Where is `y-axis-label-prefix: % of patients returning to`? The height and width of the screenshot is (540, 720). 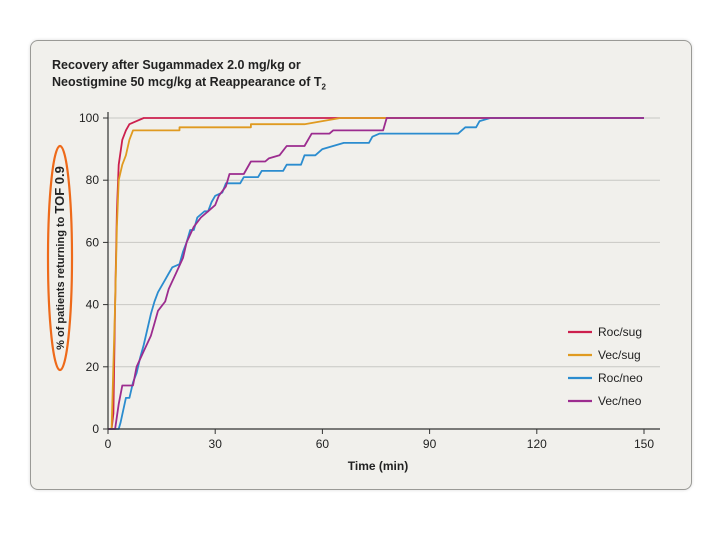 y-axis-label-prefix: % of patients returning to is located at coordinates (61, 282).